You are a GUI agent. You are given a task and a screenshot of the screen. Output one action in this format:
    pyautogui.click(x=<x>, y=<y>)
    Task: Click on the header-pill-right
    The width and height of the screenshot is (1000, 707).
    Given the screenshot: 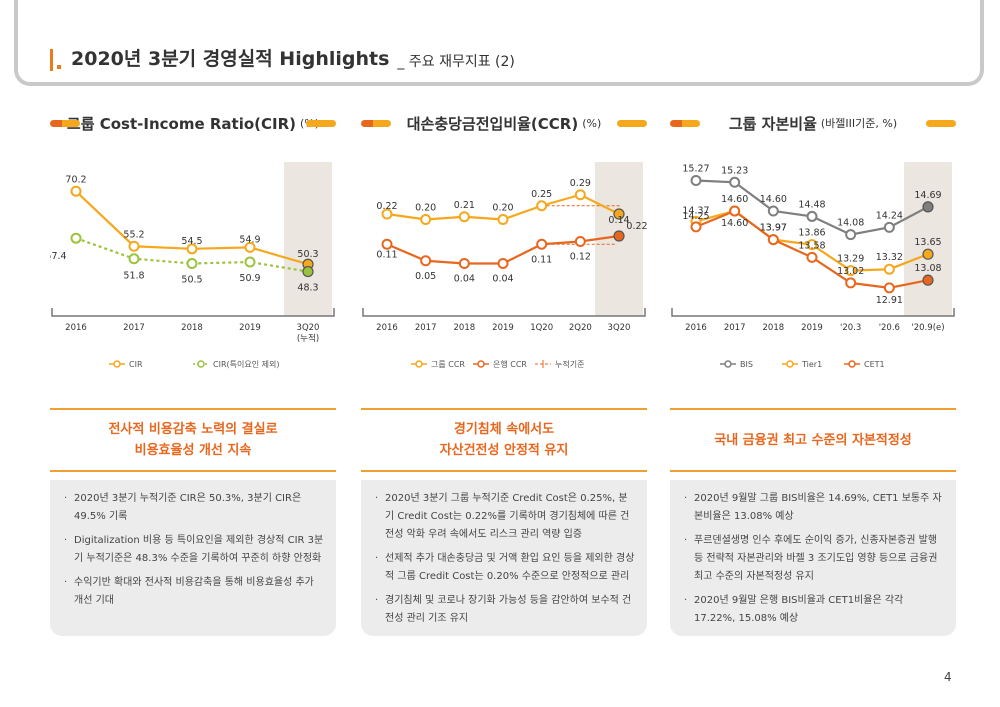 What is the action you would take?
    pyautogui.click(x=632, y=123)
    